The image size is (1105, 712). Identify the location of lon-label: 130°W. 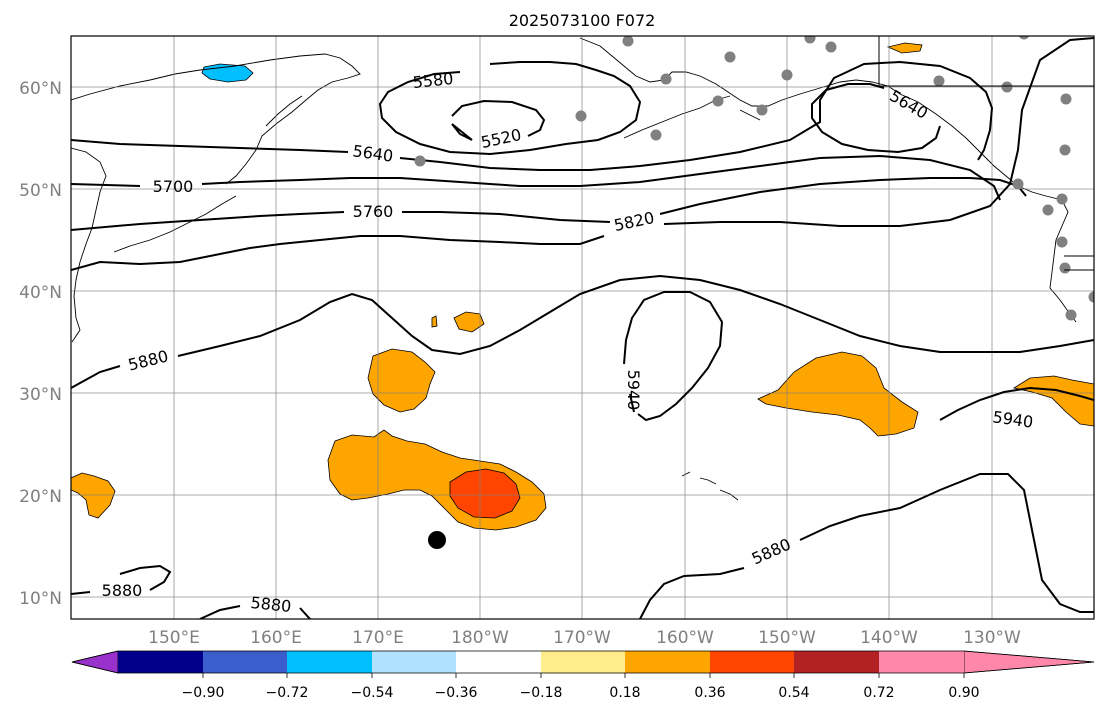
(992, 638).